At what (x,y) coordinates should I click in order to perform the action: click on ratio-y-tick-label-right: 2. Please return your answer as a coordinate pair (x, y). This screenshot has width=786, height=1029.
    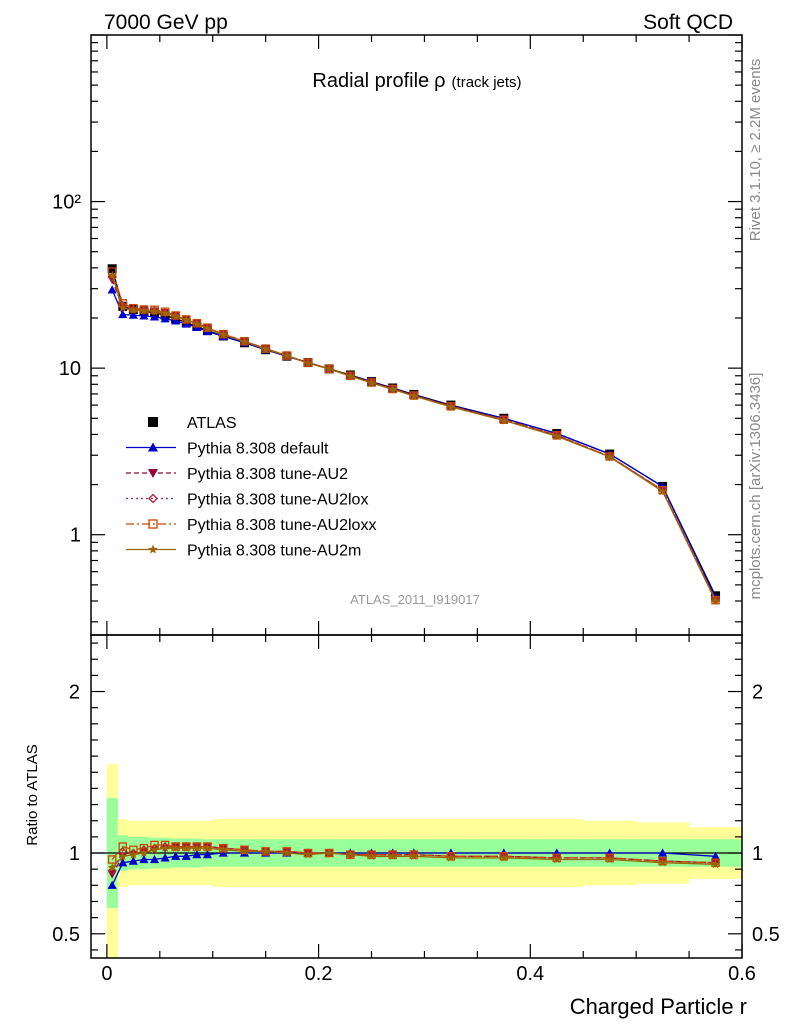
    Looking at the image, I should click on (757, 693).